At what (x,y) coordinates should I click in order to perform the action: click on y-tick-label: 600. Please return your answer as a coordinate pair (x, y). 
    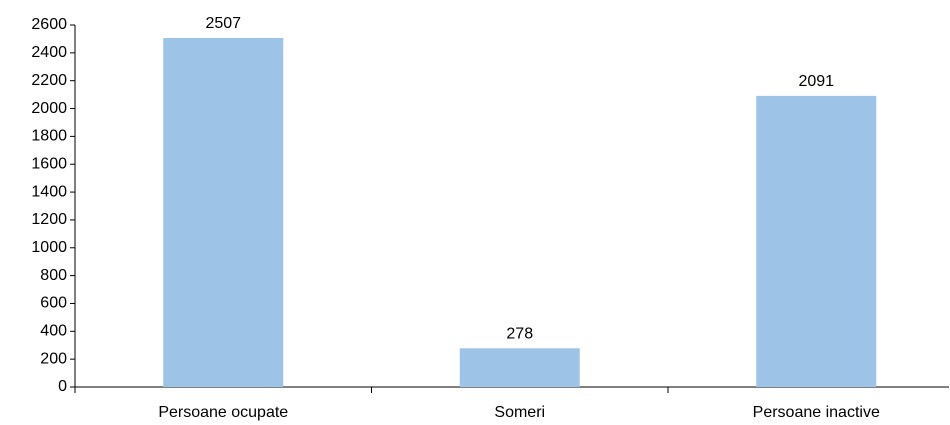
    Looking at the image, I should click on (53, 303).